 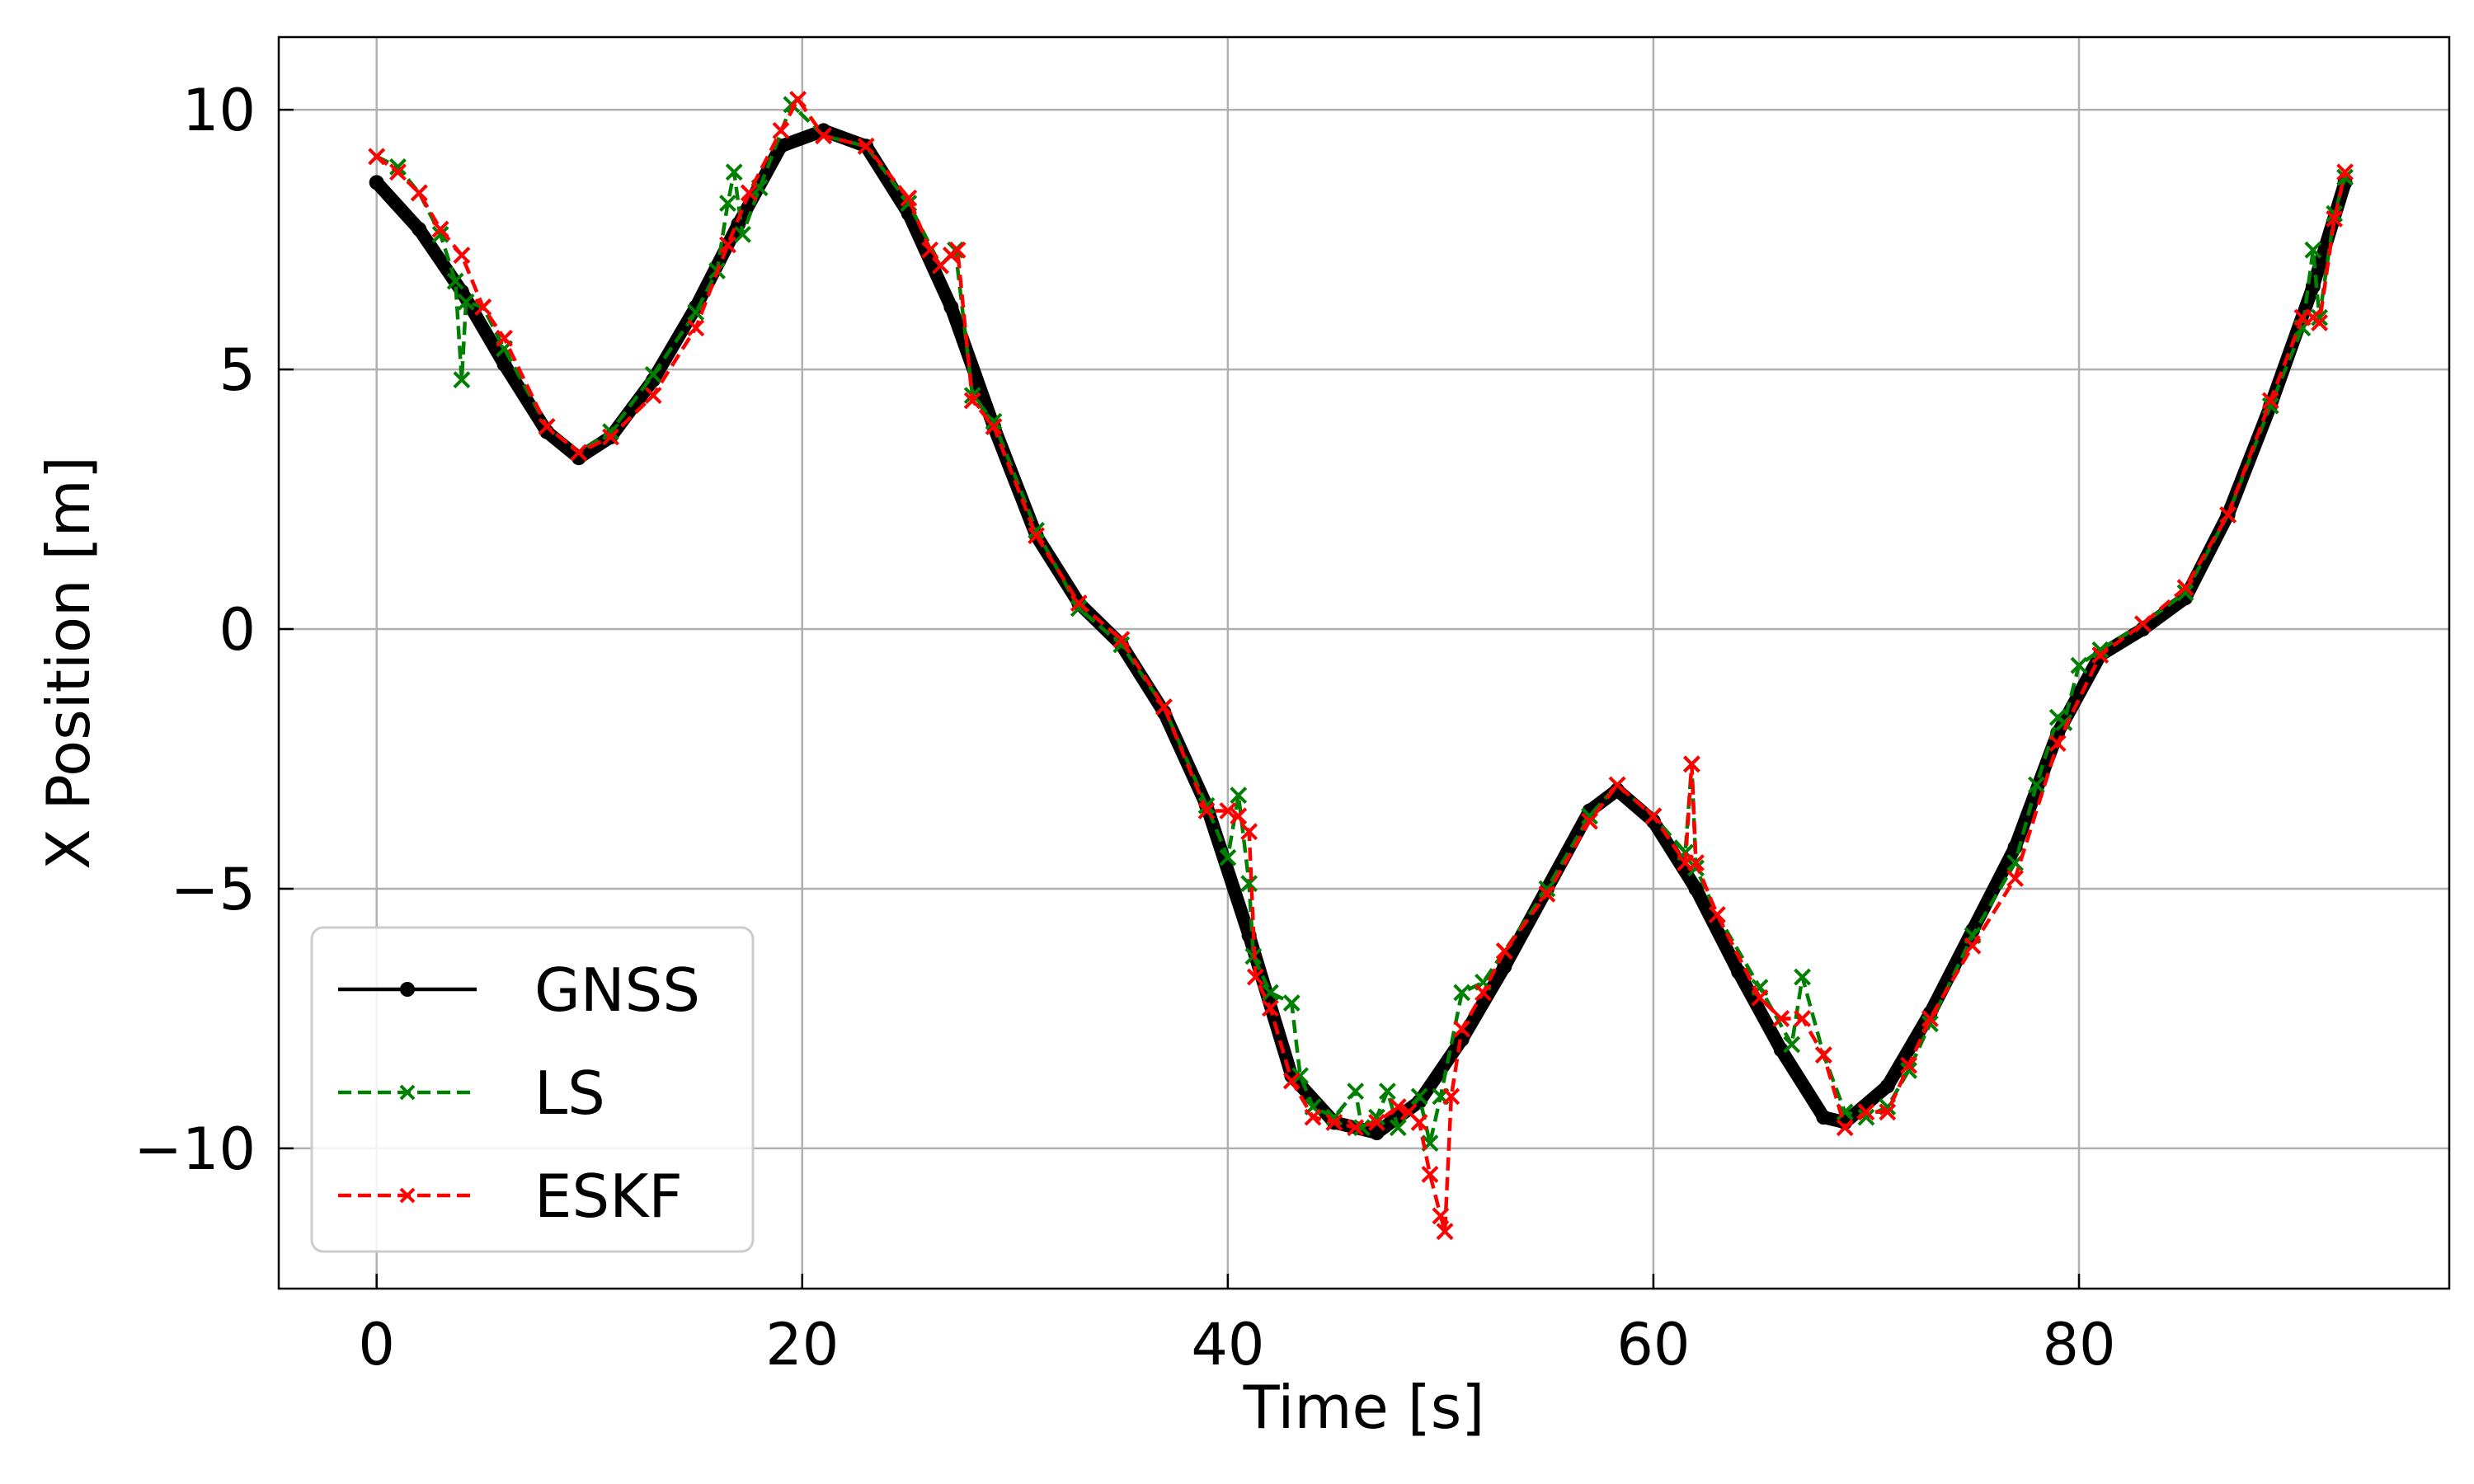 I want to click on legend-box, so click(x=532, y=1089).